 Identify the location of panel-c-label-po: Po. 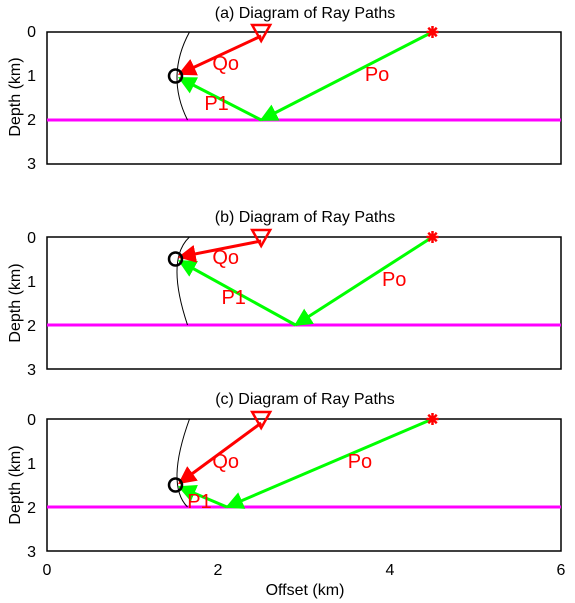
(360, 462).